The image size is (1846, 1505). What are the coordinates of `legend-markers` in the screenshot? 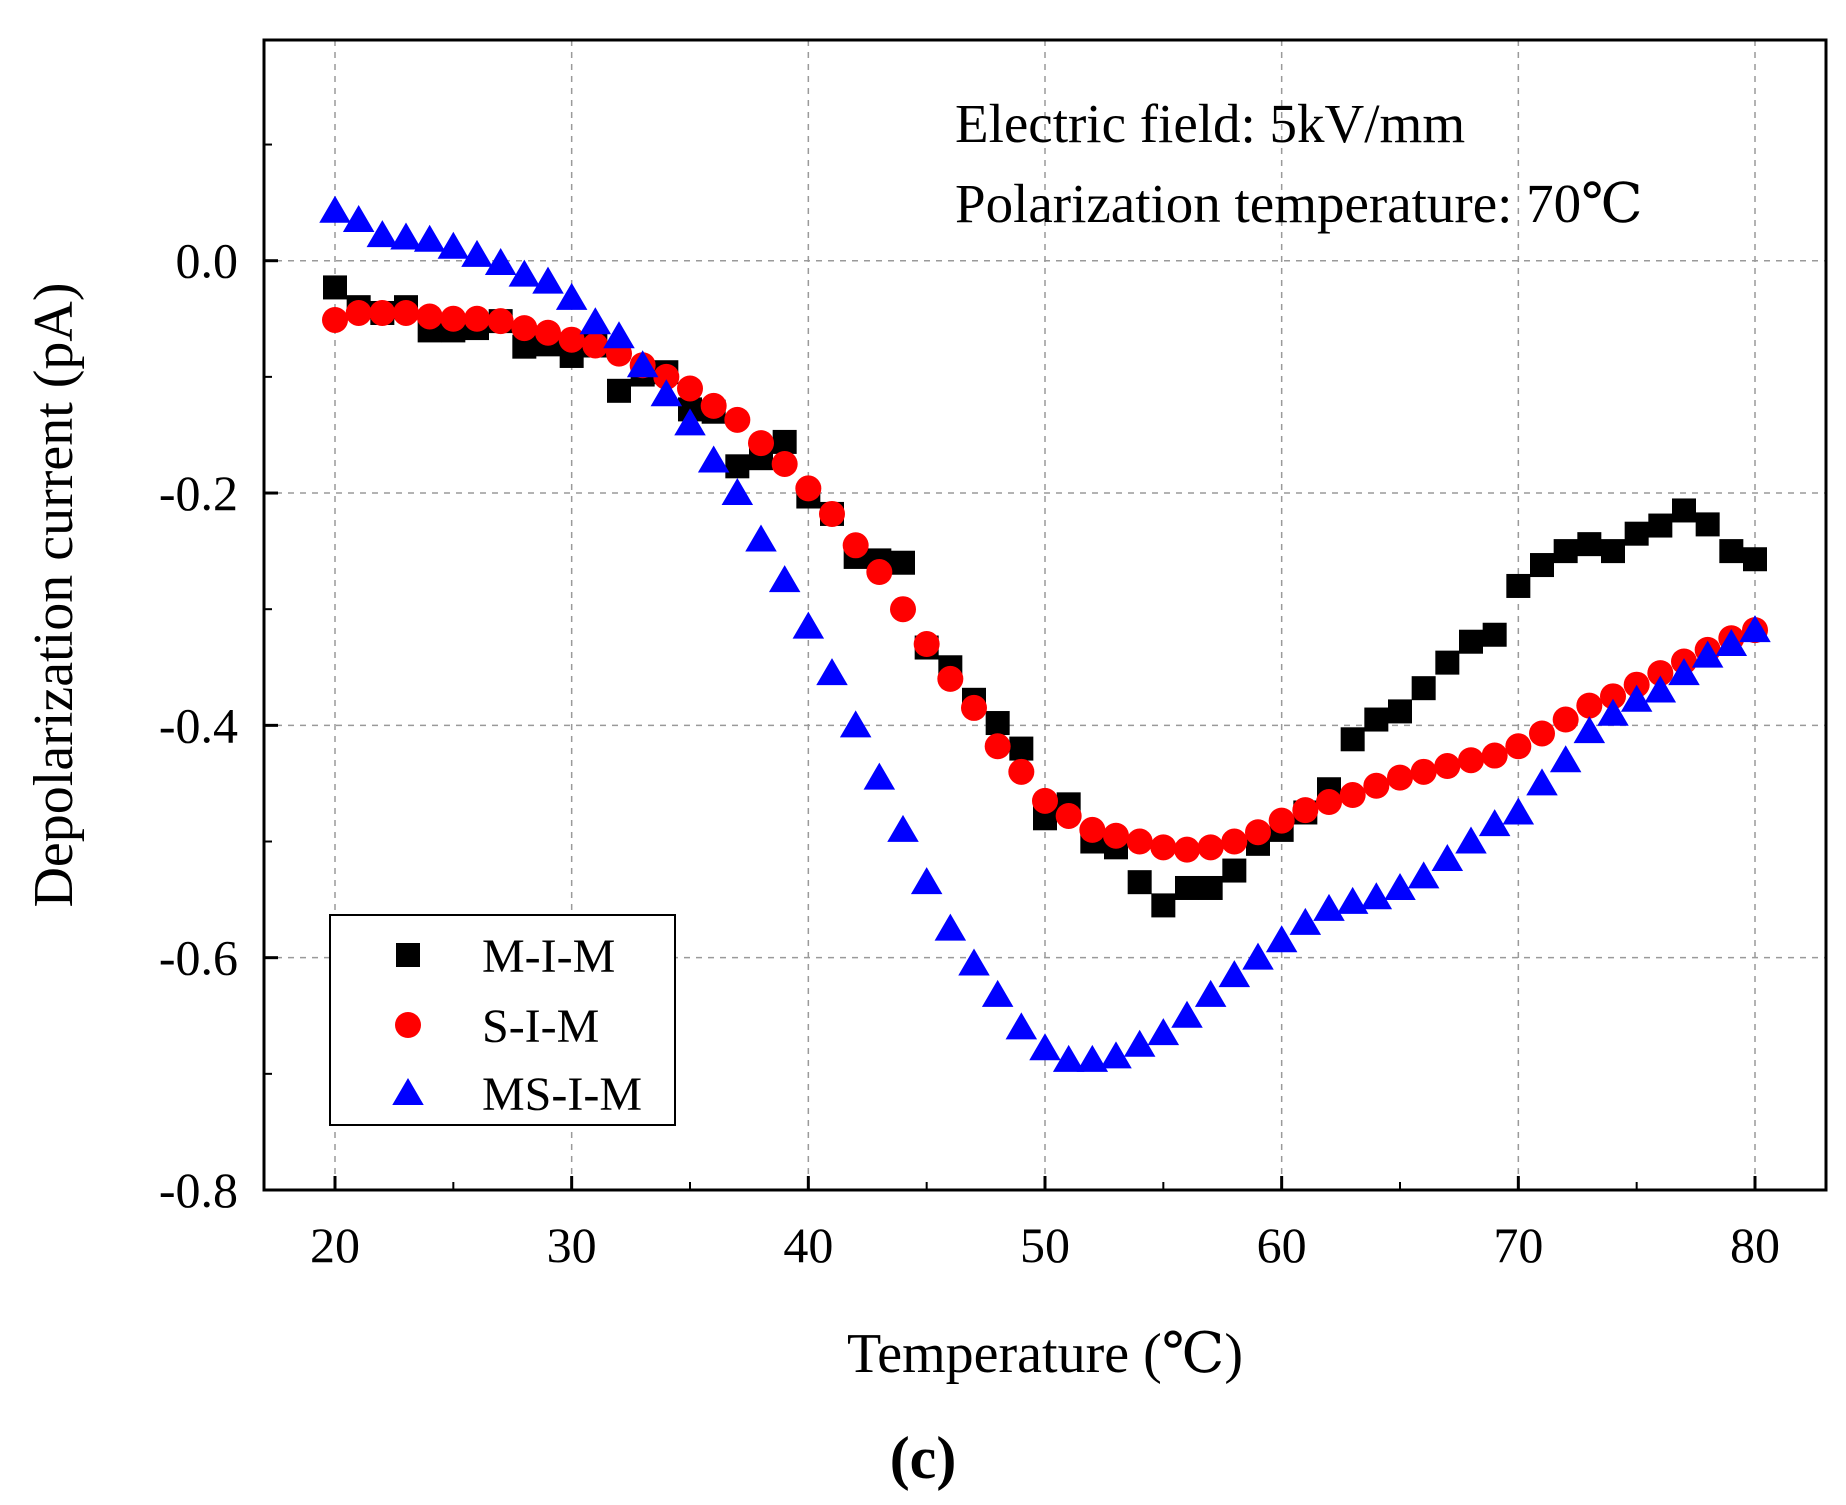 It's located at (408, 1024).